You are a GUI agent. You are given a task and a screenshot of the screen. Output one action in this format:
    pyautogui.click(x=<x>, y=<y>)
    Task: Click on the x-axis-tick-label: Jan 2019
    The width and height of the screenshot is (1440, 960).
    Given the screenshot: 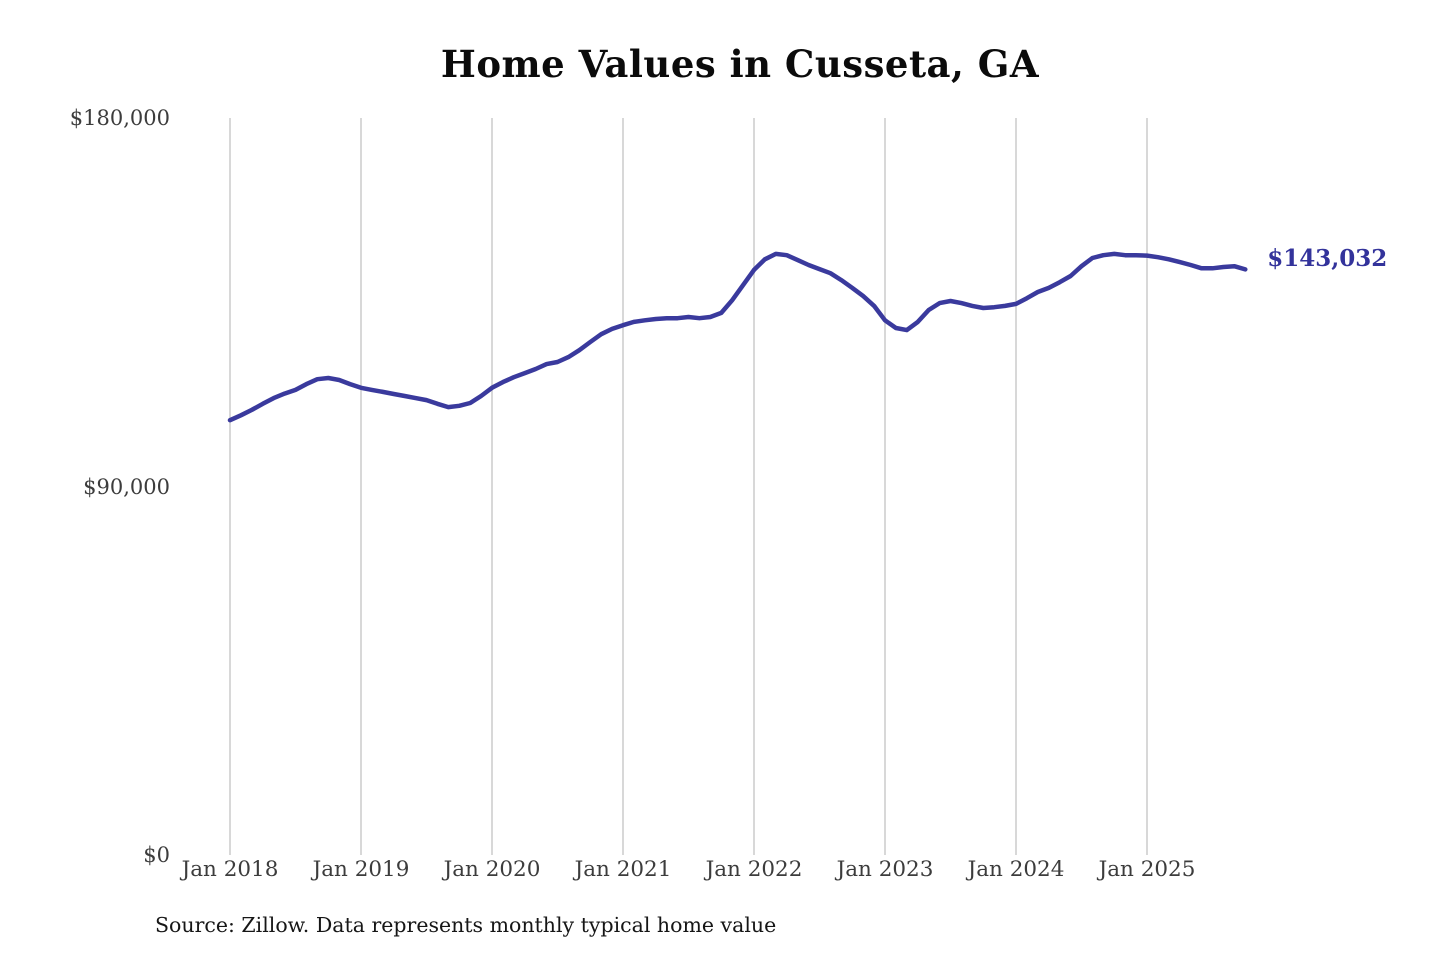 What is the action you would take?
    pyautogui.click(x=361, y=869)
    